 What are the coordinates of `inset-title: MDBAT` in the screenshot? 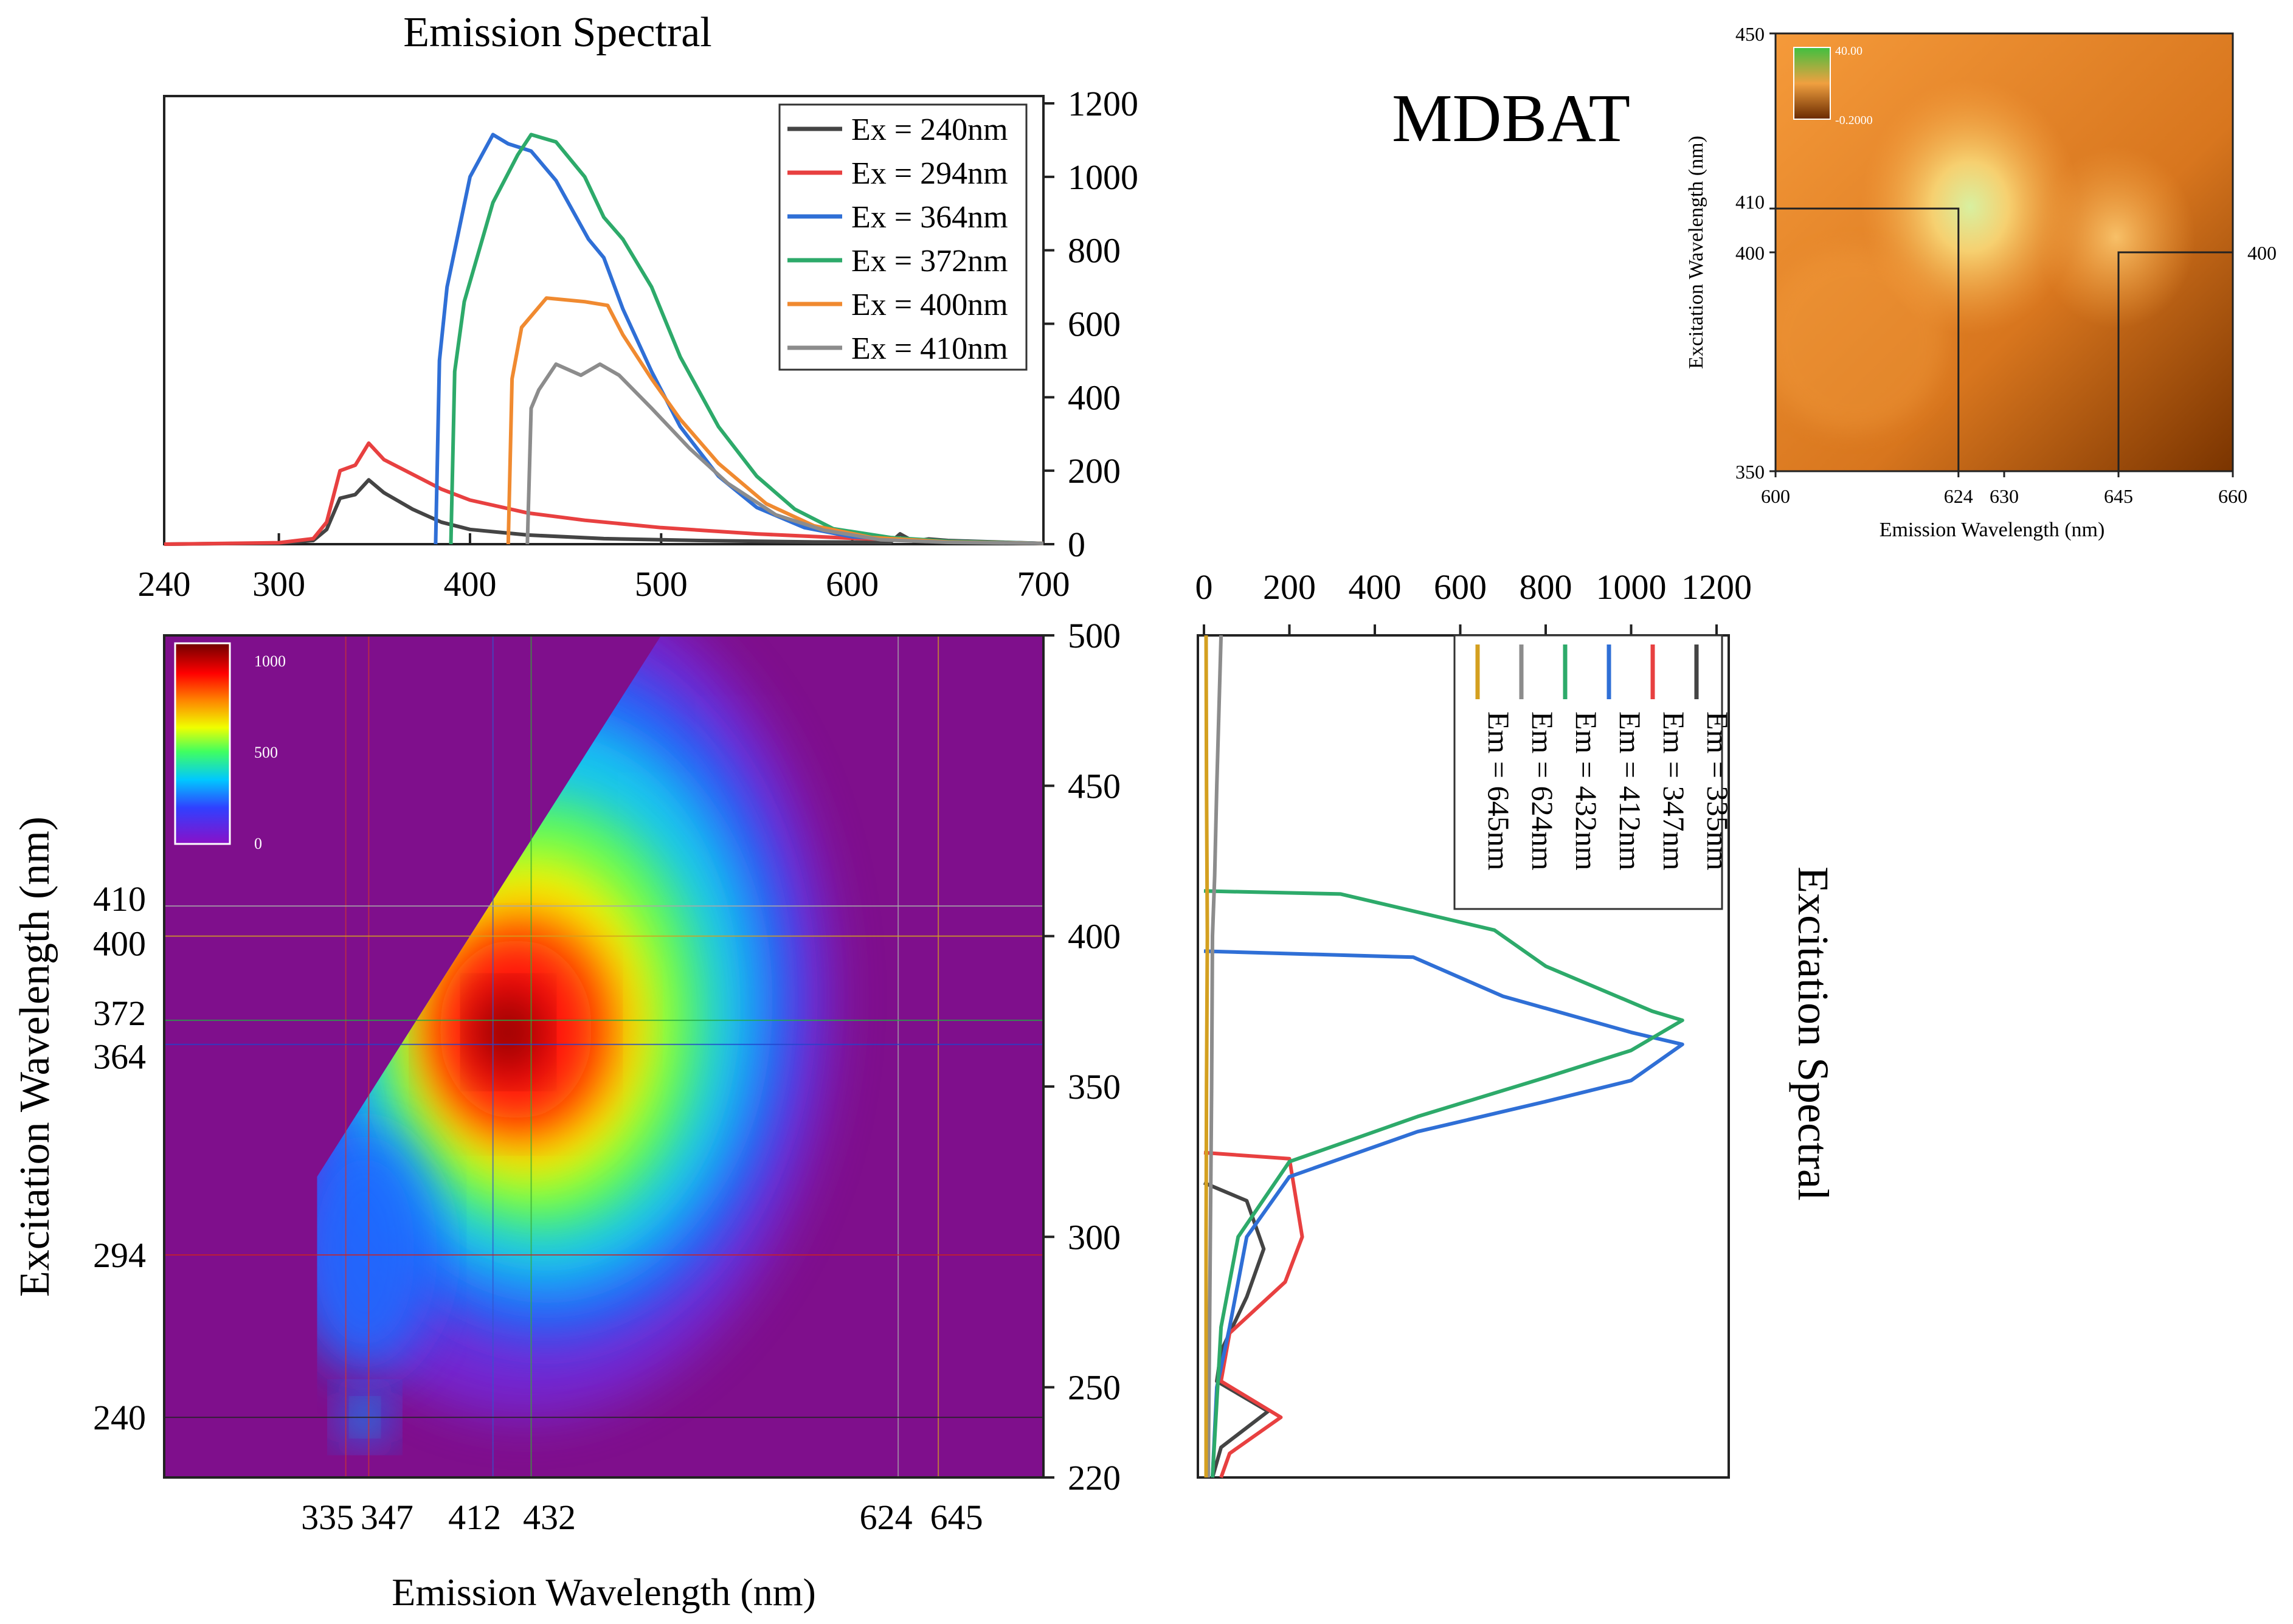 It's located at (1511, 118).